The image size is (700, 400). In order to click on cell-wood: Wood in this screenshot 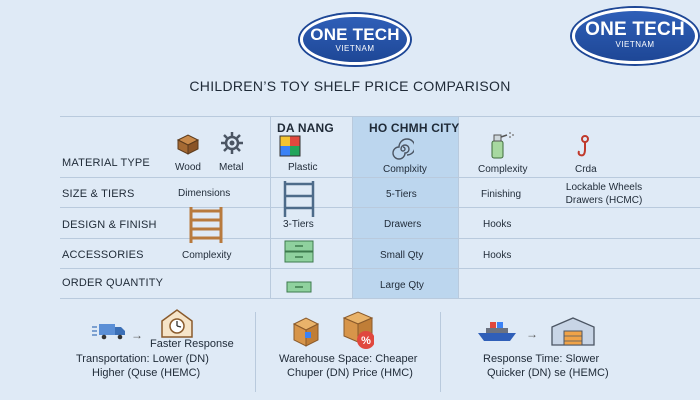, I will do `click(188, 167)`.